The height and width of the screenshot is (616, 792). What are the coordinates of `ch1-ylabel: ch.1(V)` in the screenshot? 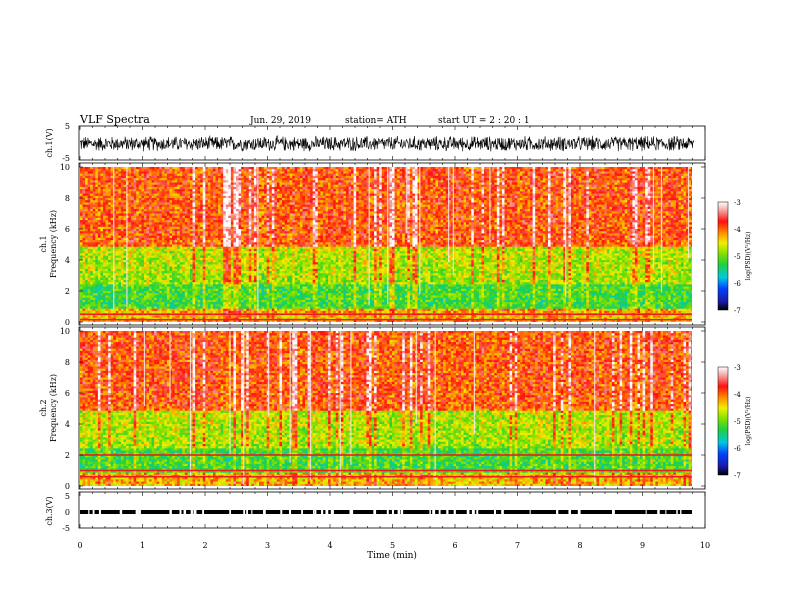 It's located at (49, 142).